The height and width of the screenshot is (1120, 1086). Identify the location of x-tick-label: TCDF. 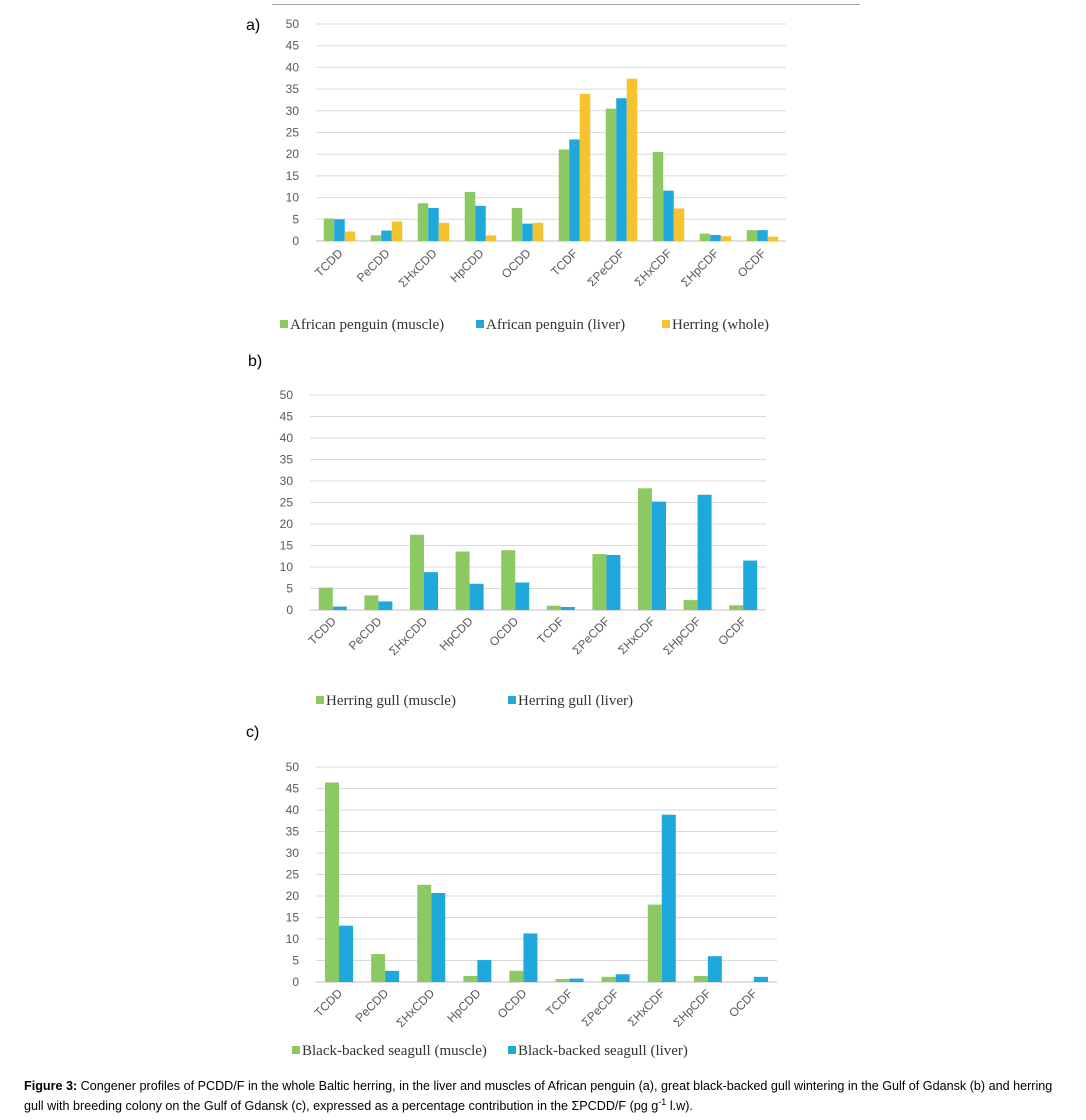
(550, 630).